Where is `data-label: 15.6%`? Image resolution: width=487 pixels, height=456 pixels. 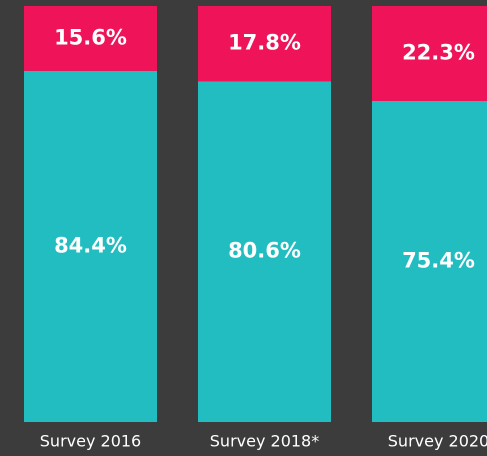
data-label: 15.6% is located at coordinates (90, 37).